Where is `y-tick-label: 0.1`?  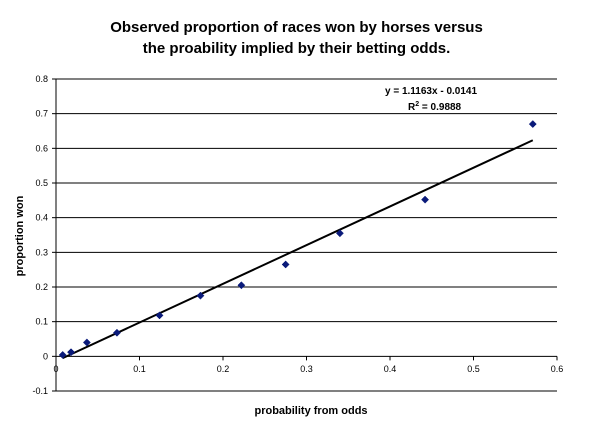
y-tick-label: 0.1 is located at coordinates (41, 322).